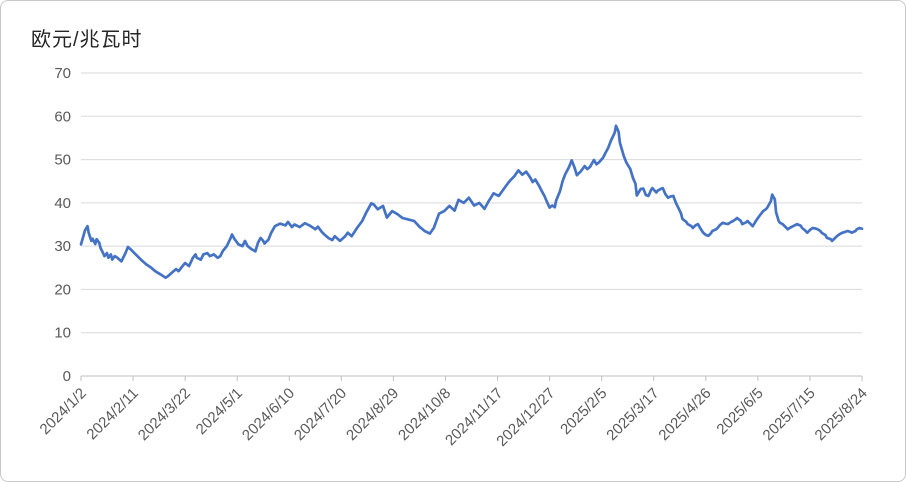 The width and height of the screenshot is (906, 482). What do you see at coordinates (789, 414) in the screenshot?
I see `x-tick-label: 2025/7/15` at bounding box center [789, 414].